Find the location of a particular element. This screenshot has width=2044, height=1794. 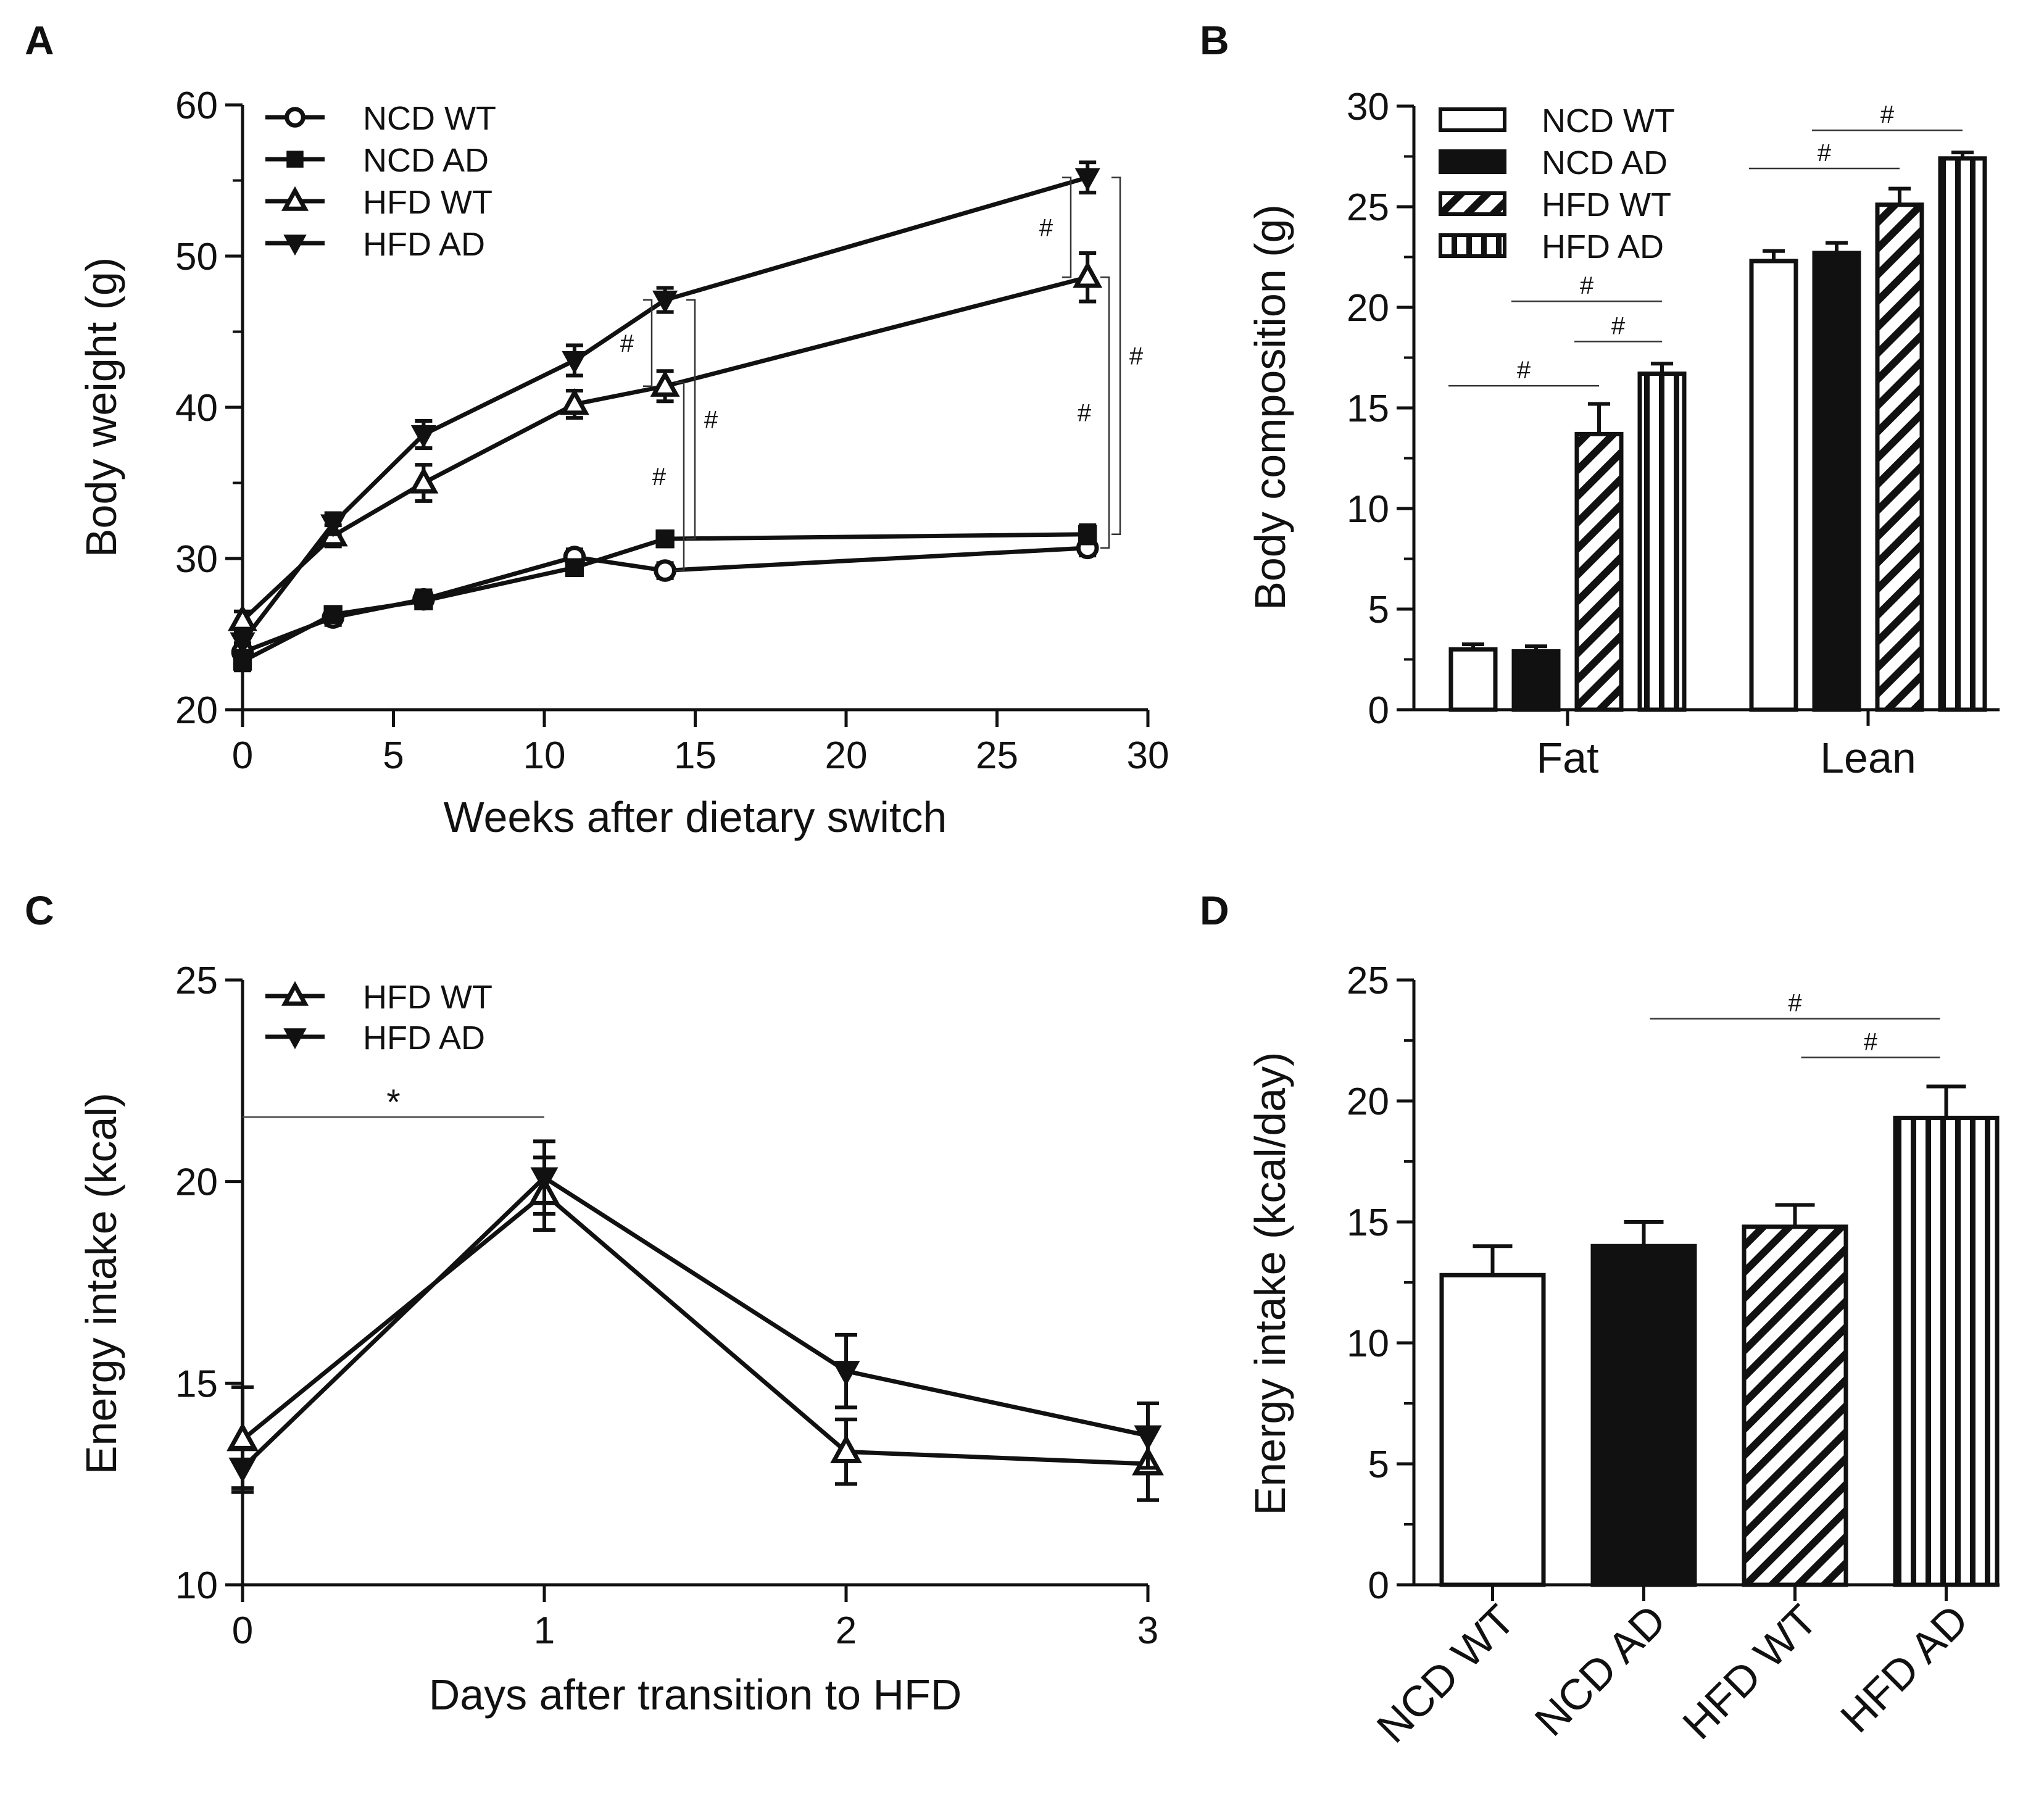

y-tick-label: 5 is located at coordinates (1378, 610).